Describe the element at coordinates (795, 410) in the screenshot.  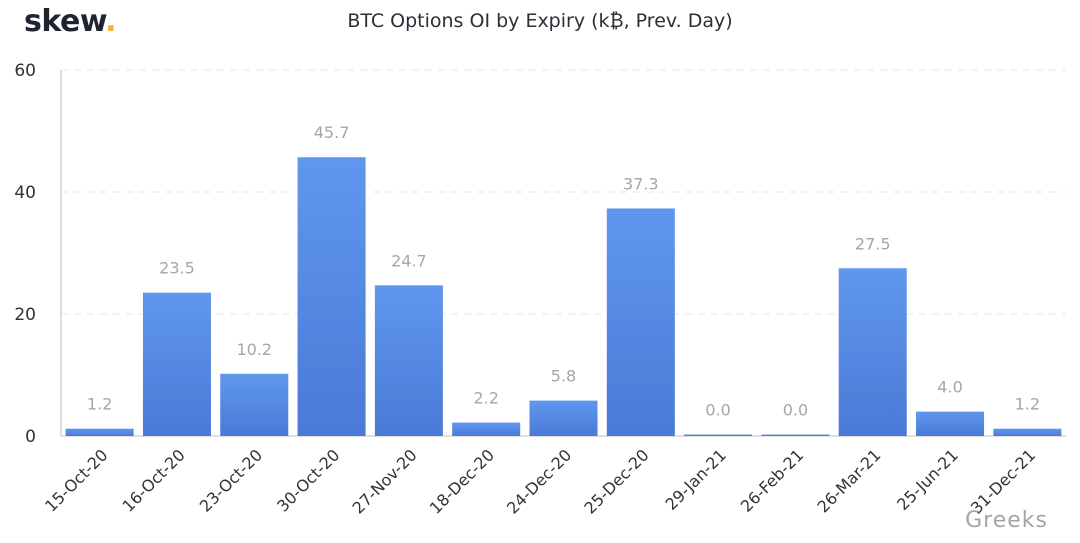
I see `data-label-26-Feb-21: 0.0` at that location.